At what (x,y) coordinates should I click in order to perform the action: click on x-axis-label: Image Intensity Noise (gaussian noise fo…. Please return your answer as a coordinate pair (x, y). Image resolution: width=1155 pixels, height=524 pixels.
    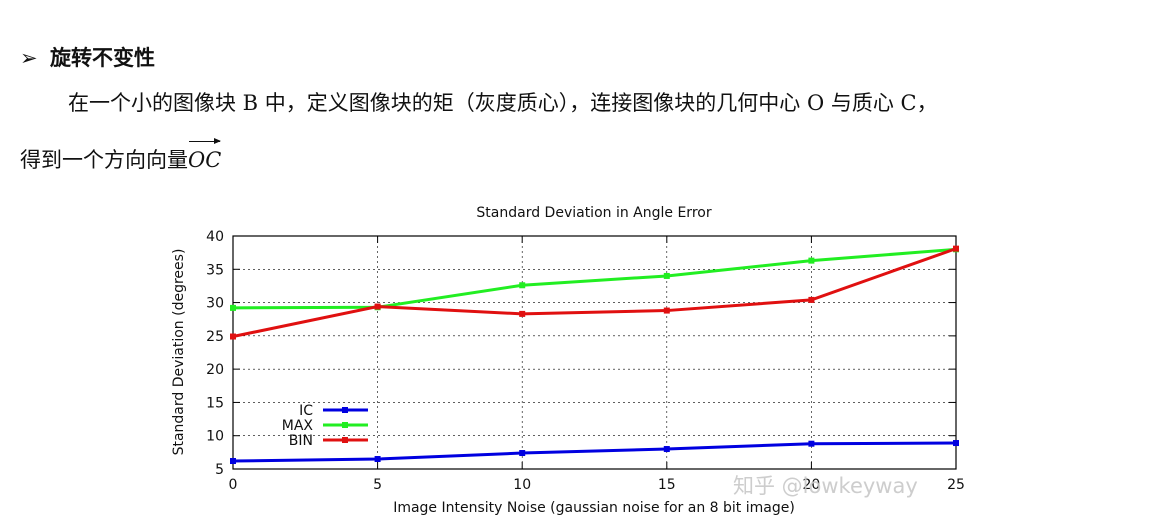
    Looking at the image, I should click on (594, 508).